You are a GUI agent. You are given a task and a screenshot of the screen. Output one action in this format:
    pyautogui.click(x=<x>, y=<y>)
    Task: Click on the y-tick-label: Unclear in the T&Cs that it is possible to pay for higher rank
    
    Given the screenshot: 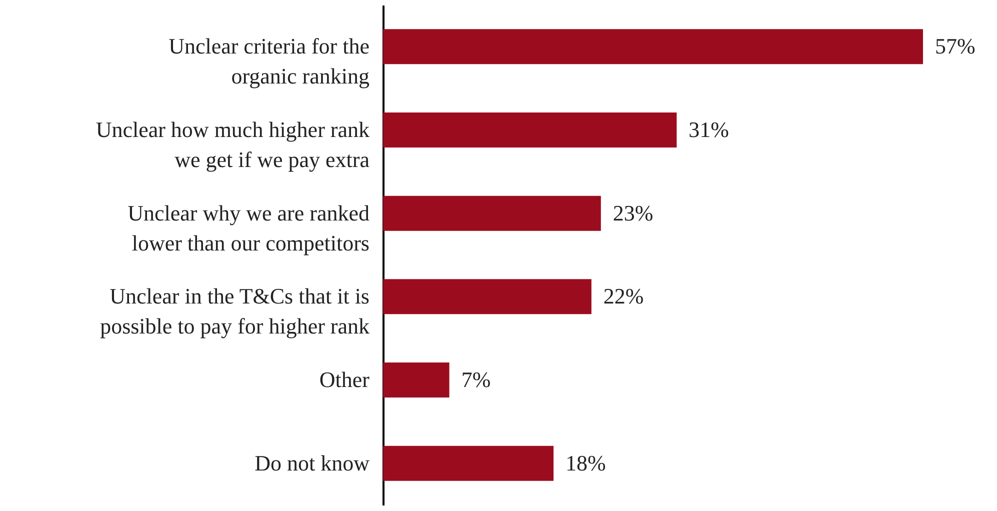 What is the action you would take?
    pyautogui.click(x=235, y=311)
    